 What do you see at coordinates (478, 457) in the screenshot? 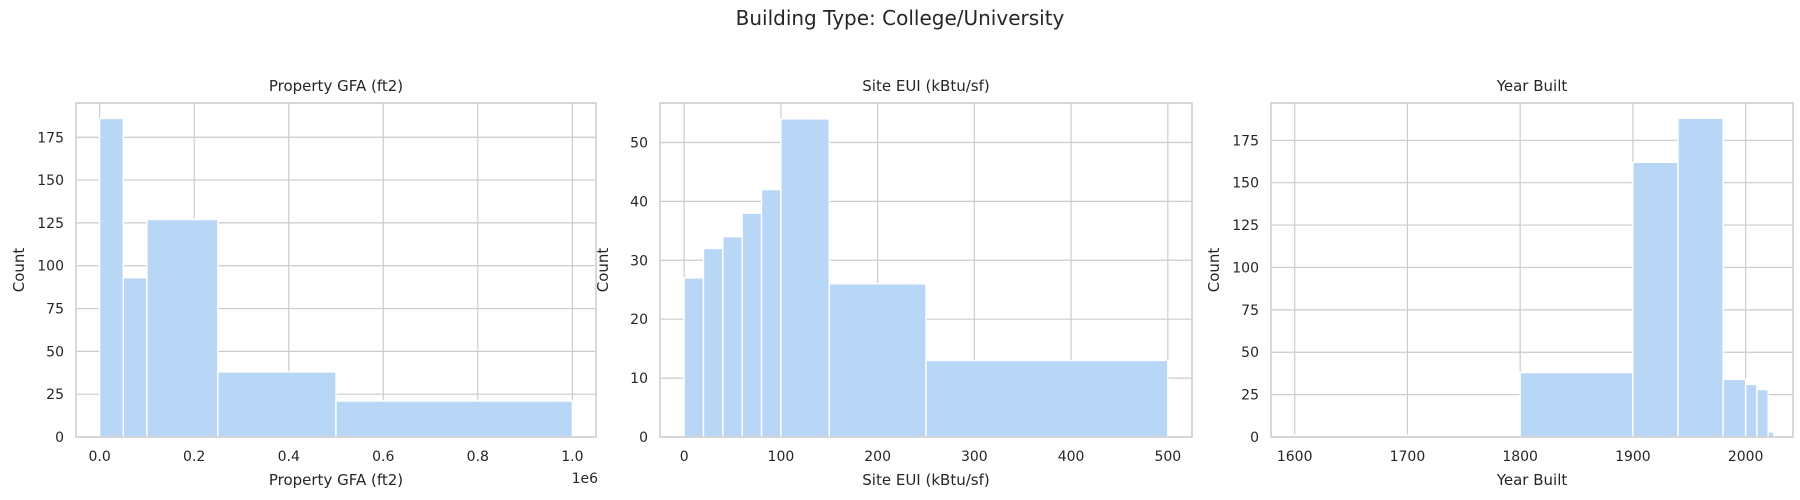
I see `x-tick-label: 0.8` at bounding box center [478, 457].